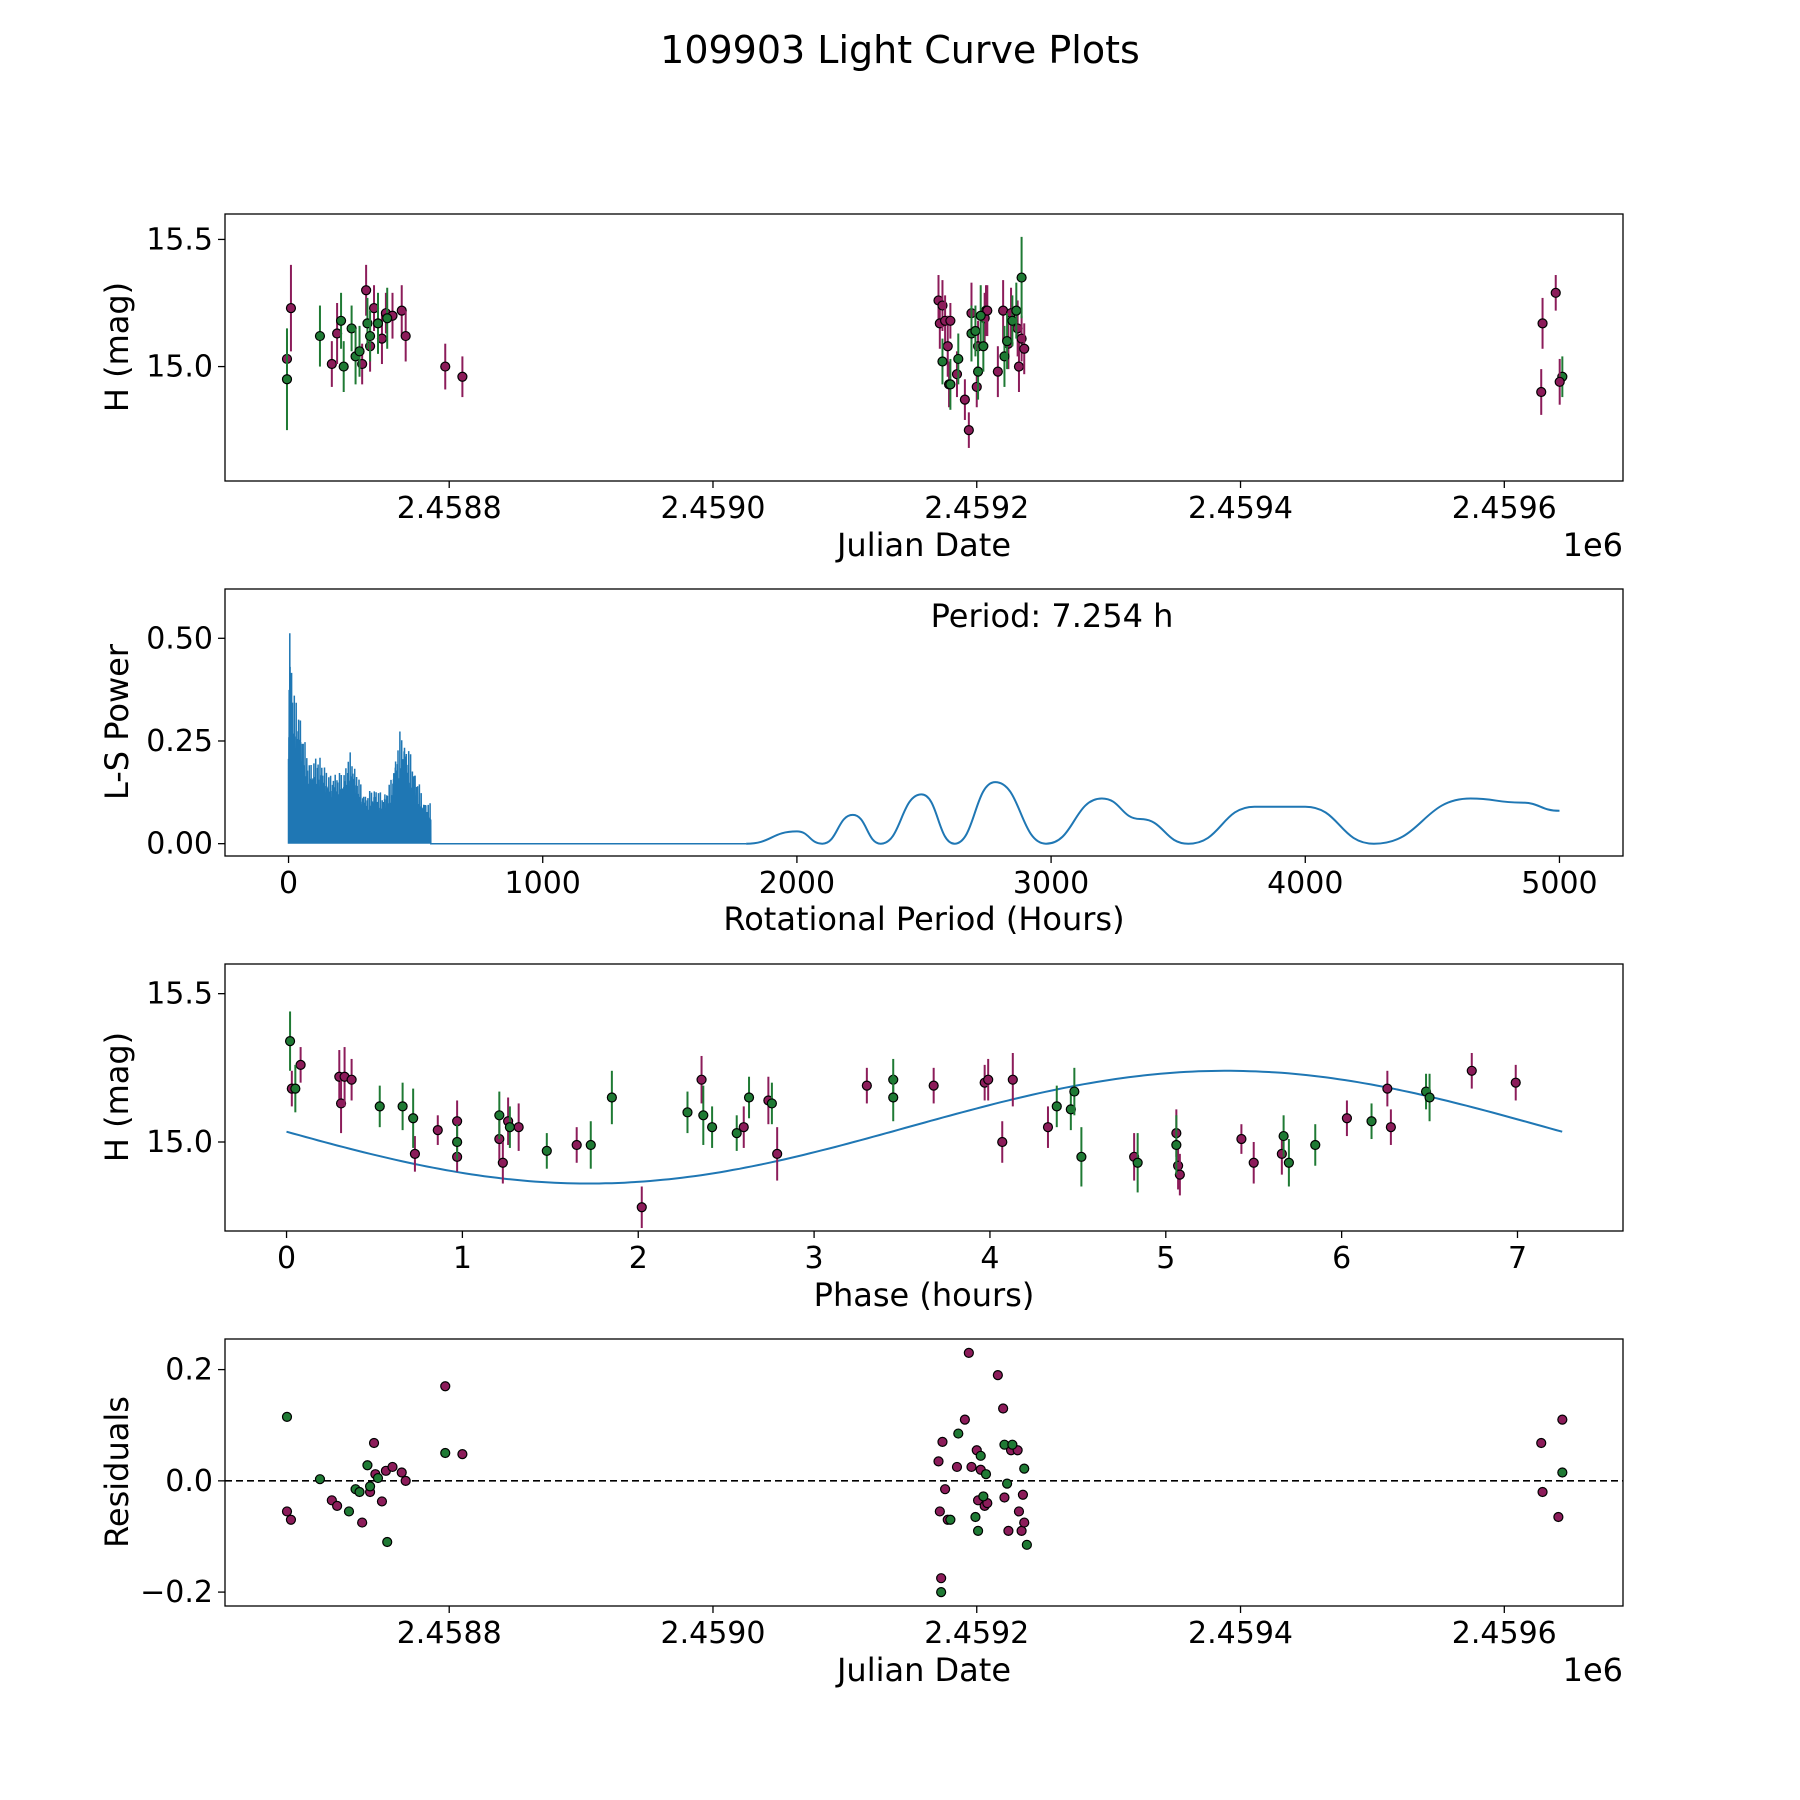 The height and width of the screenshot is (1800, 1800). I want to click on phased-frame, so click(924, 1097).